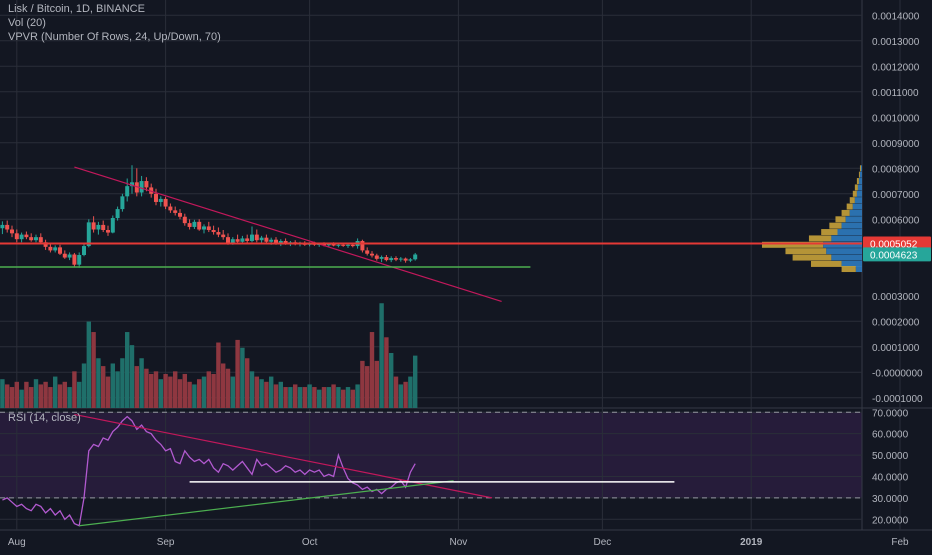 The width and height of the screenshot is (932, 555). I want to click on vpvr-bar-down, so click(835, 225).